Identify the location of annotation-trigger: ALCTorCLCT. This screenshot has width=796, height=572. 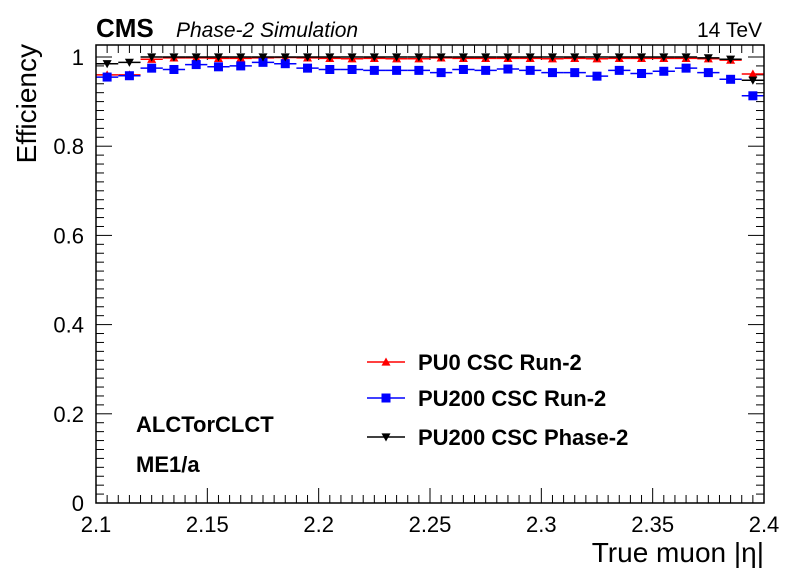
(205, 424).